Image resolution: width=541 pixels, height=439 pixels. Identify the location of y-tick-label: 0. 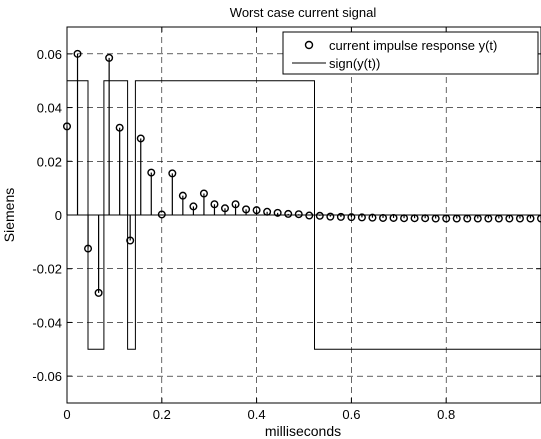
(58, 215).